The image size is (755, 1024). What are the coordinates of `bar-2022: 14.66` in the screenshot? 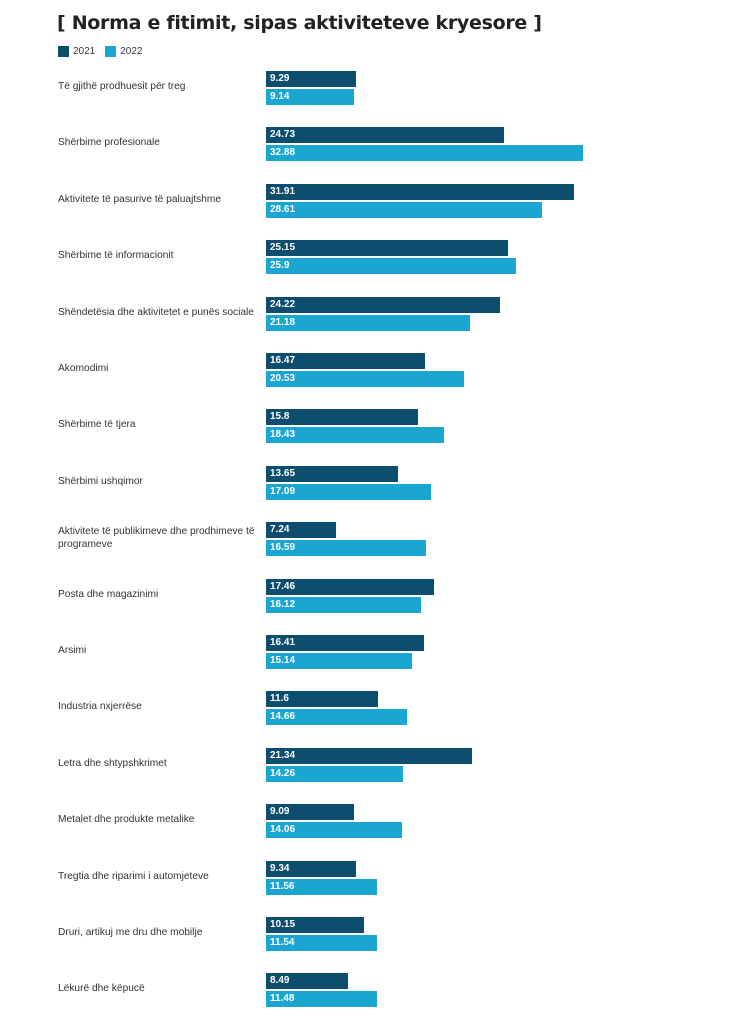 It's located at (337, 717).